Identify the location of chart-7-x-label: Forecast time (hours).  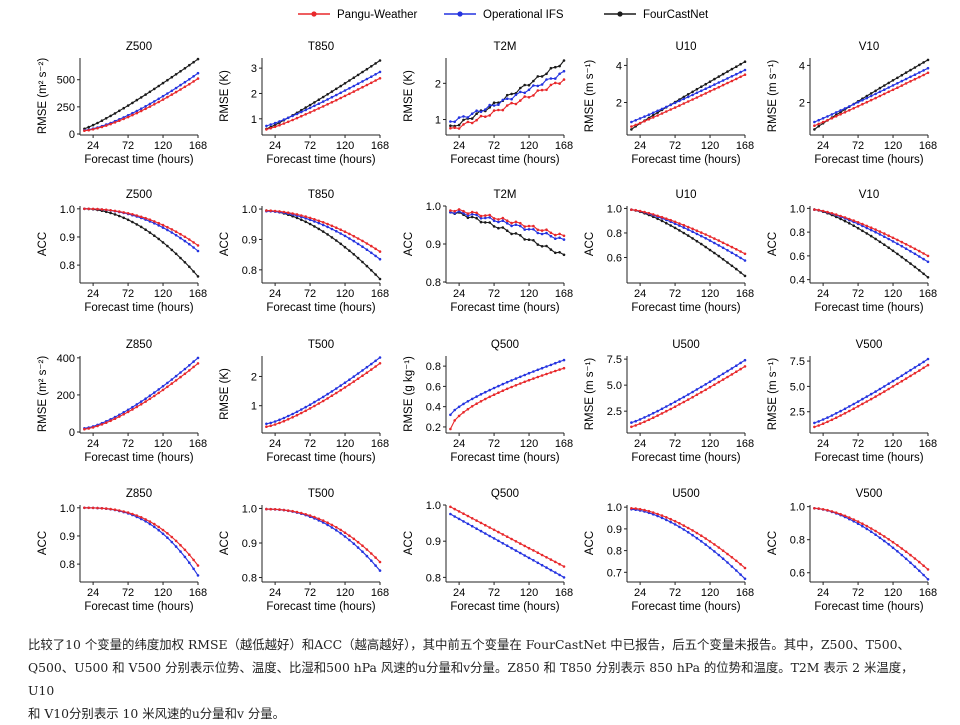
(320, 308).